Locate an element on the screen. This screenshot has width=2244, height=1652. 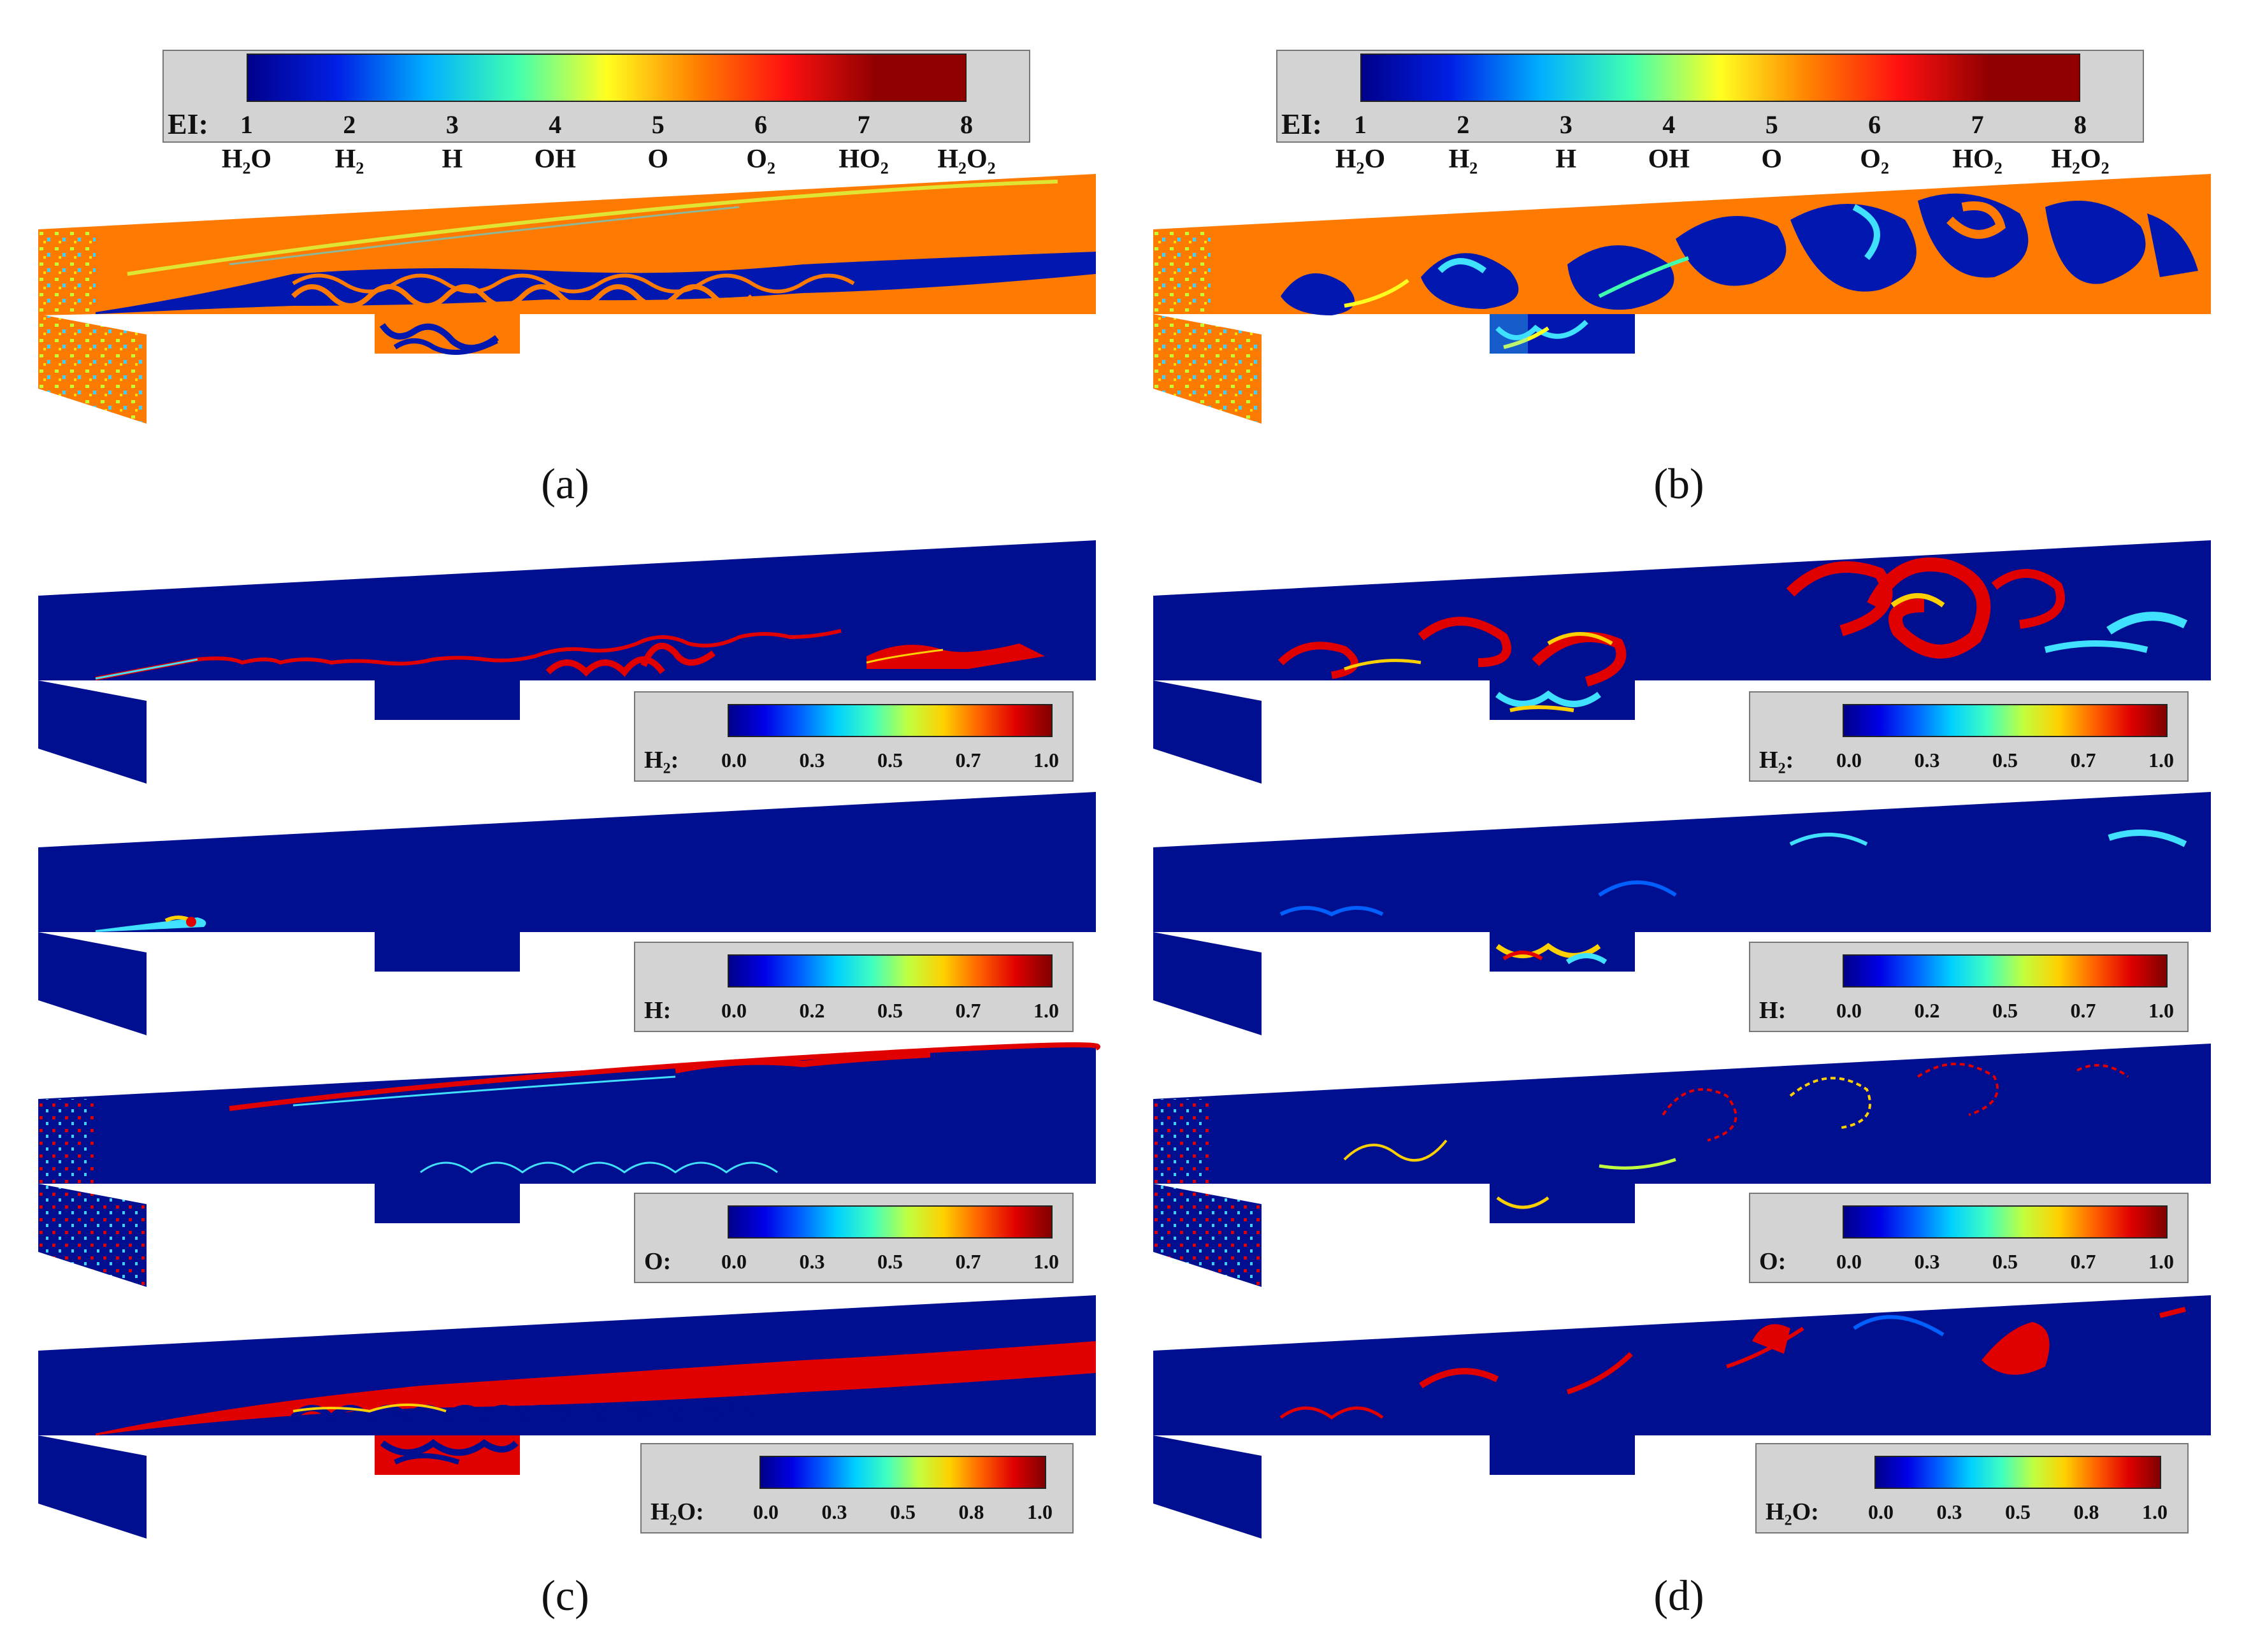
ei-species-label: H2 is located at coordinates (349, 161).